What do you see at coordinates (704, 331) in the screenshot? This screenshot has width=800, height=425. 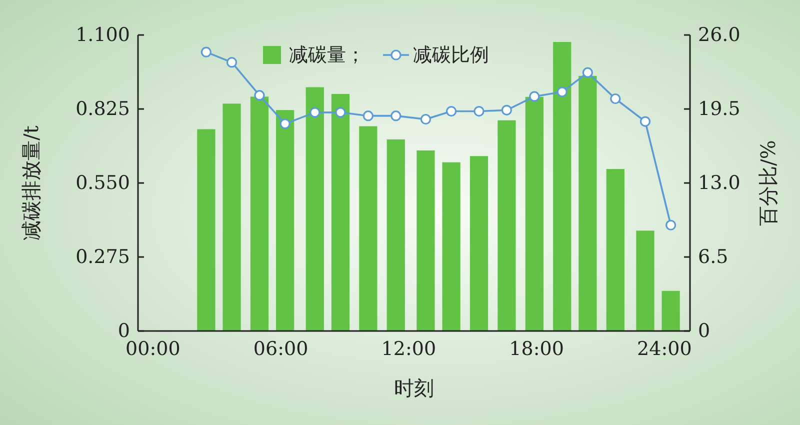 I see `y2-tick-label: 0` at bounding box center [704, 331].